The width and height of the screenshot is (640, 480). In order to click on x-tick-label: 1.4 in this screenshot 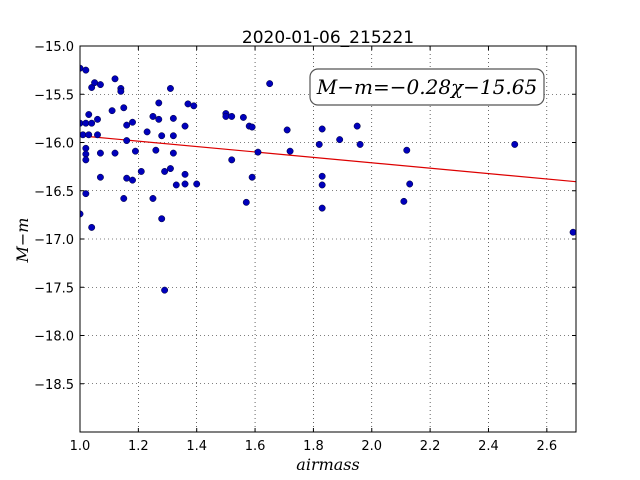, I will do `click(196, 446)`.